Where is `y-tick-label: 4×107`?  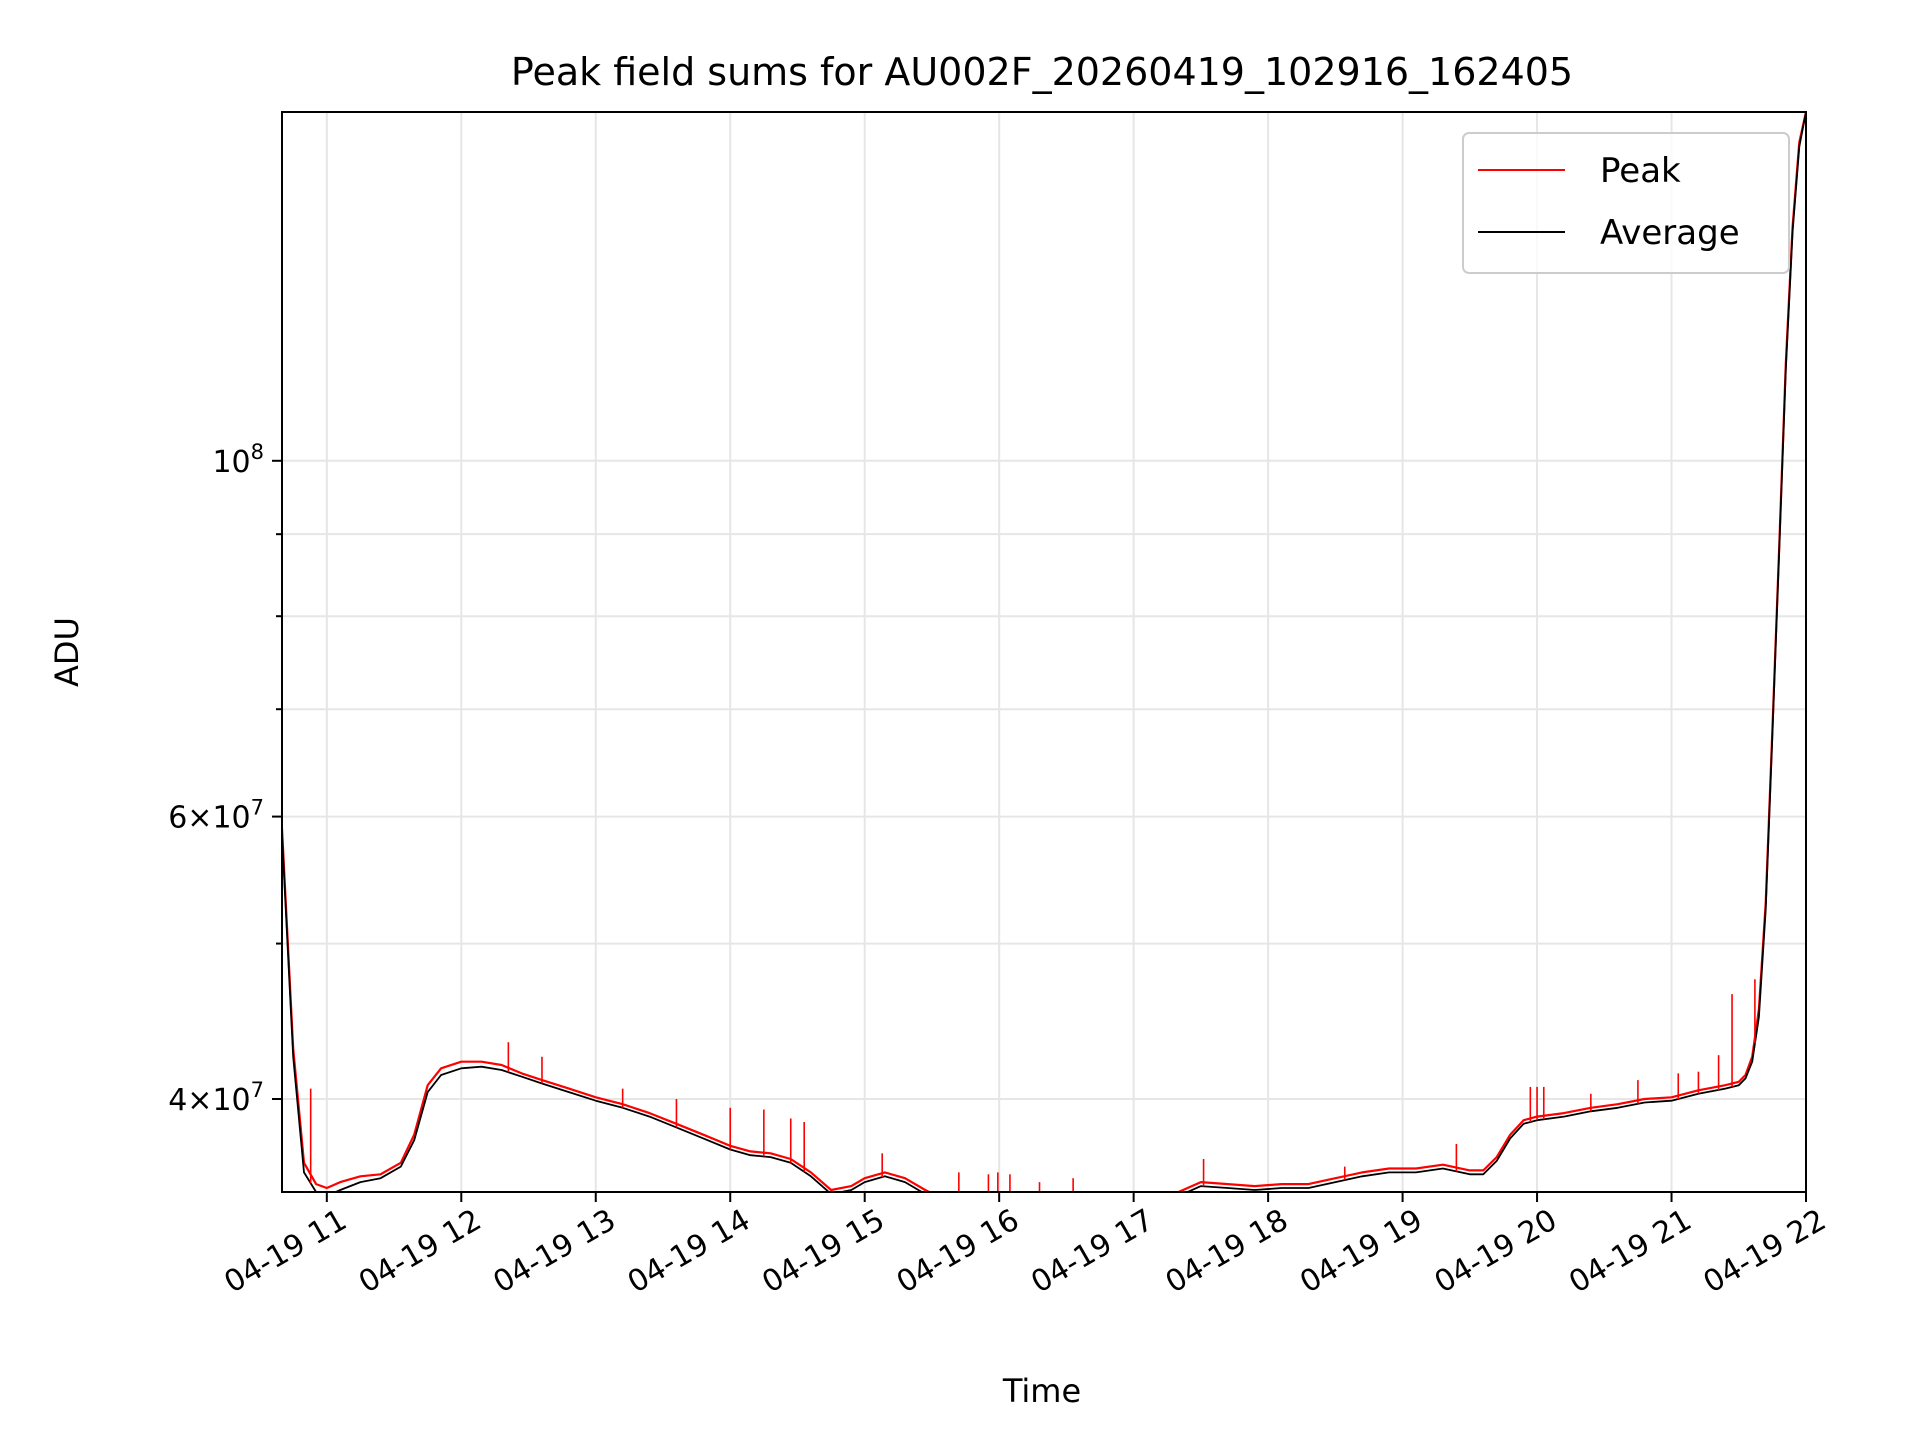
y-tick-label: 4×107 is located at coordinates (216, 1098).